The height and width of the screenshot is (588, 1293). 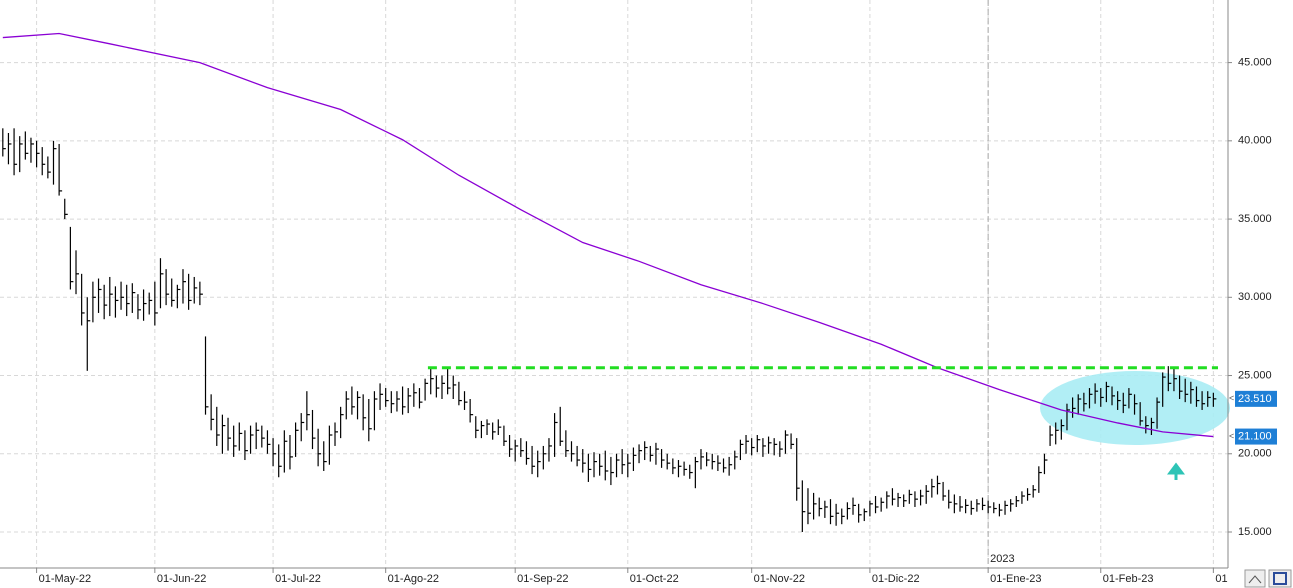 I want to click on zoom-icon, so click(x=1255, y=579).